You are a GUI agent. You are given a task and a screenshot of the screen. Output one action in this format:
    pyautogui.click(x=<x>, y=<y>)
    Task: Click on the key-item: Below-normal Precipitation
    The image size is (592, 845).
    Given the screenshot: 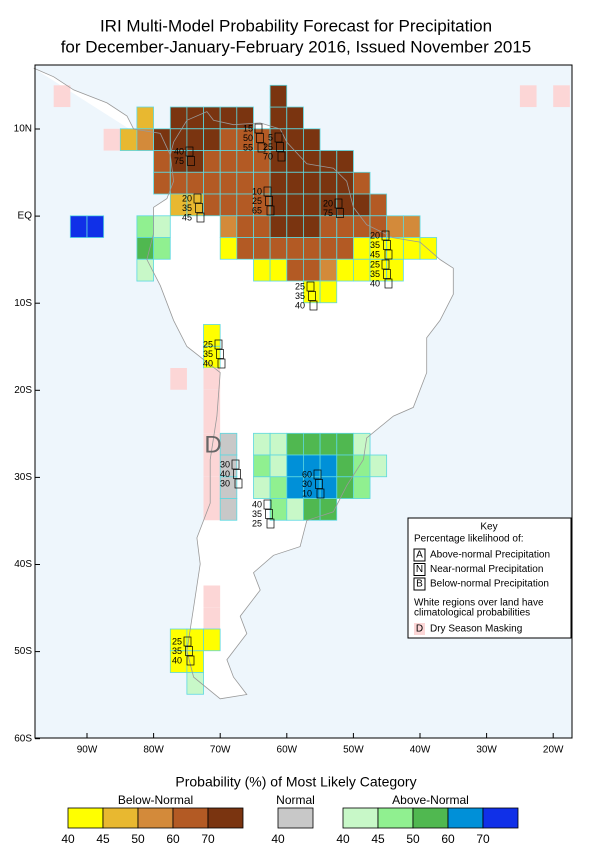 What is the action you would take?
    pyautogui.click(x=489, y=584)
    